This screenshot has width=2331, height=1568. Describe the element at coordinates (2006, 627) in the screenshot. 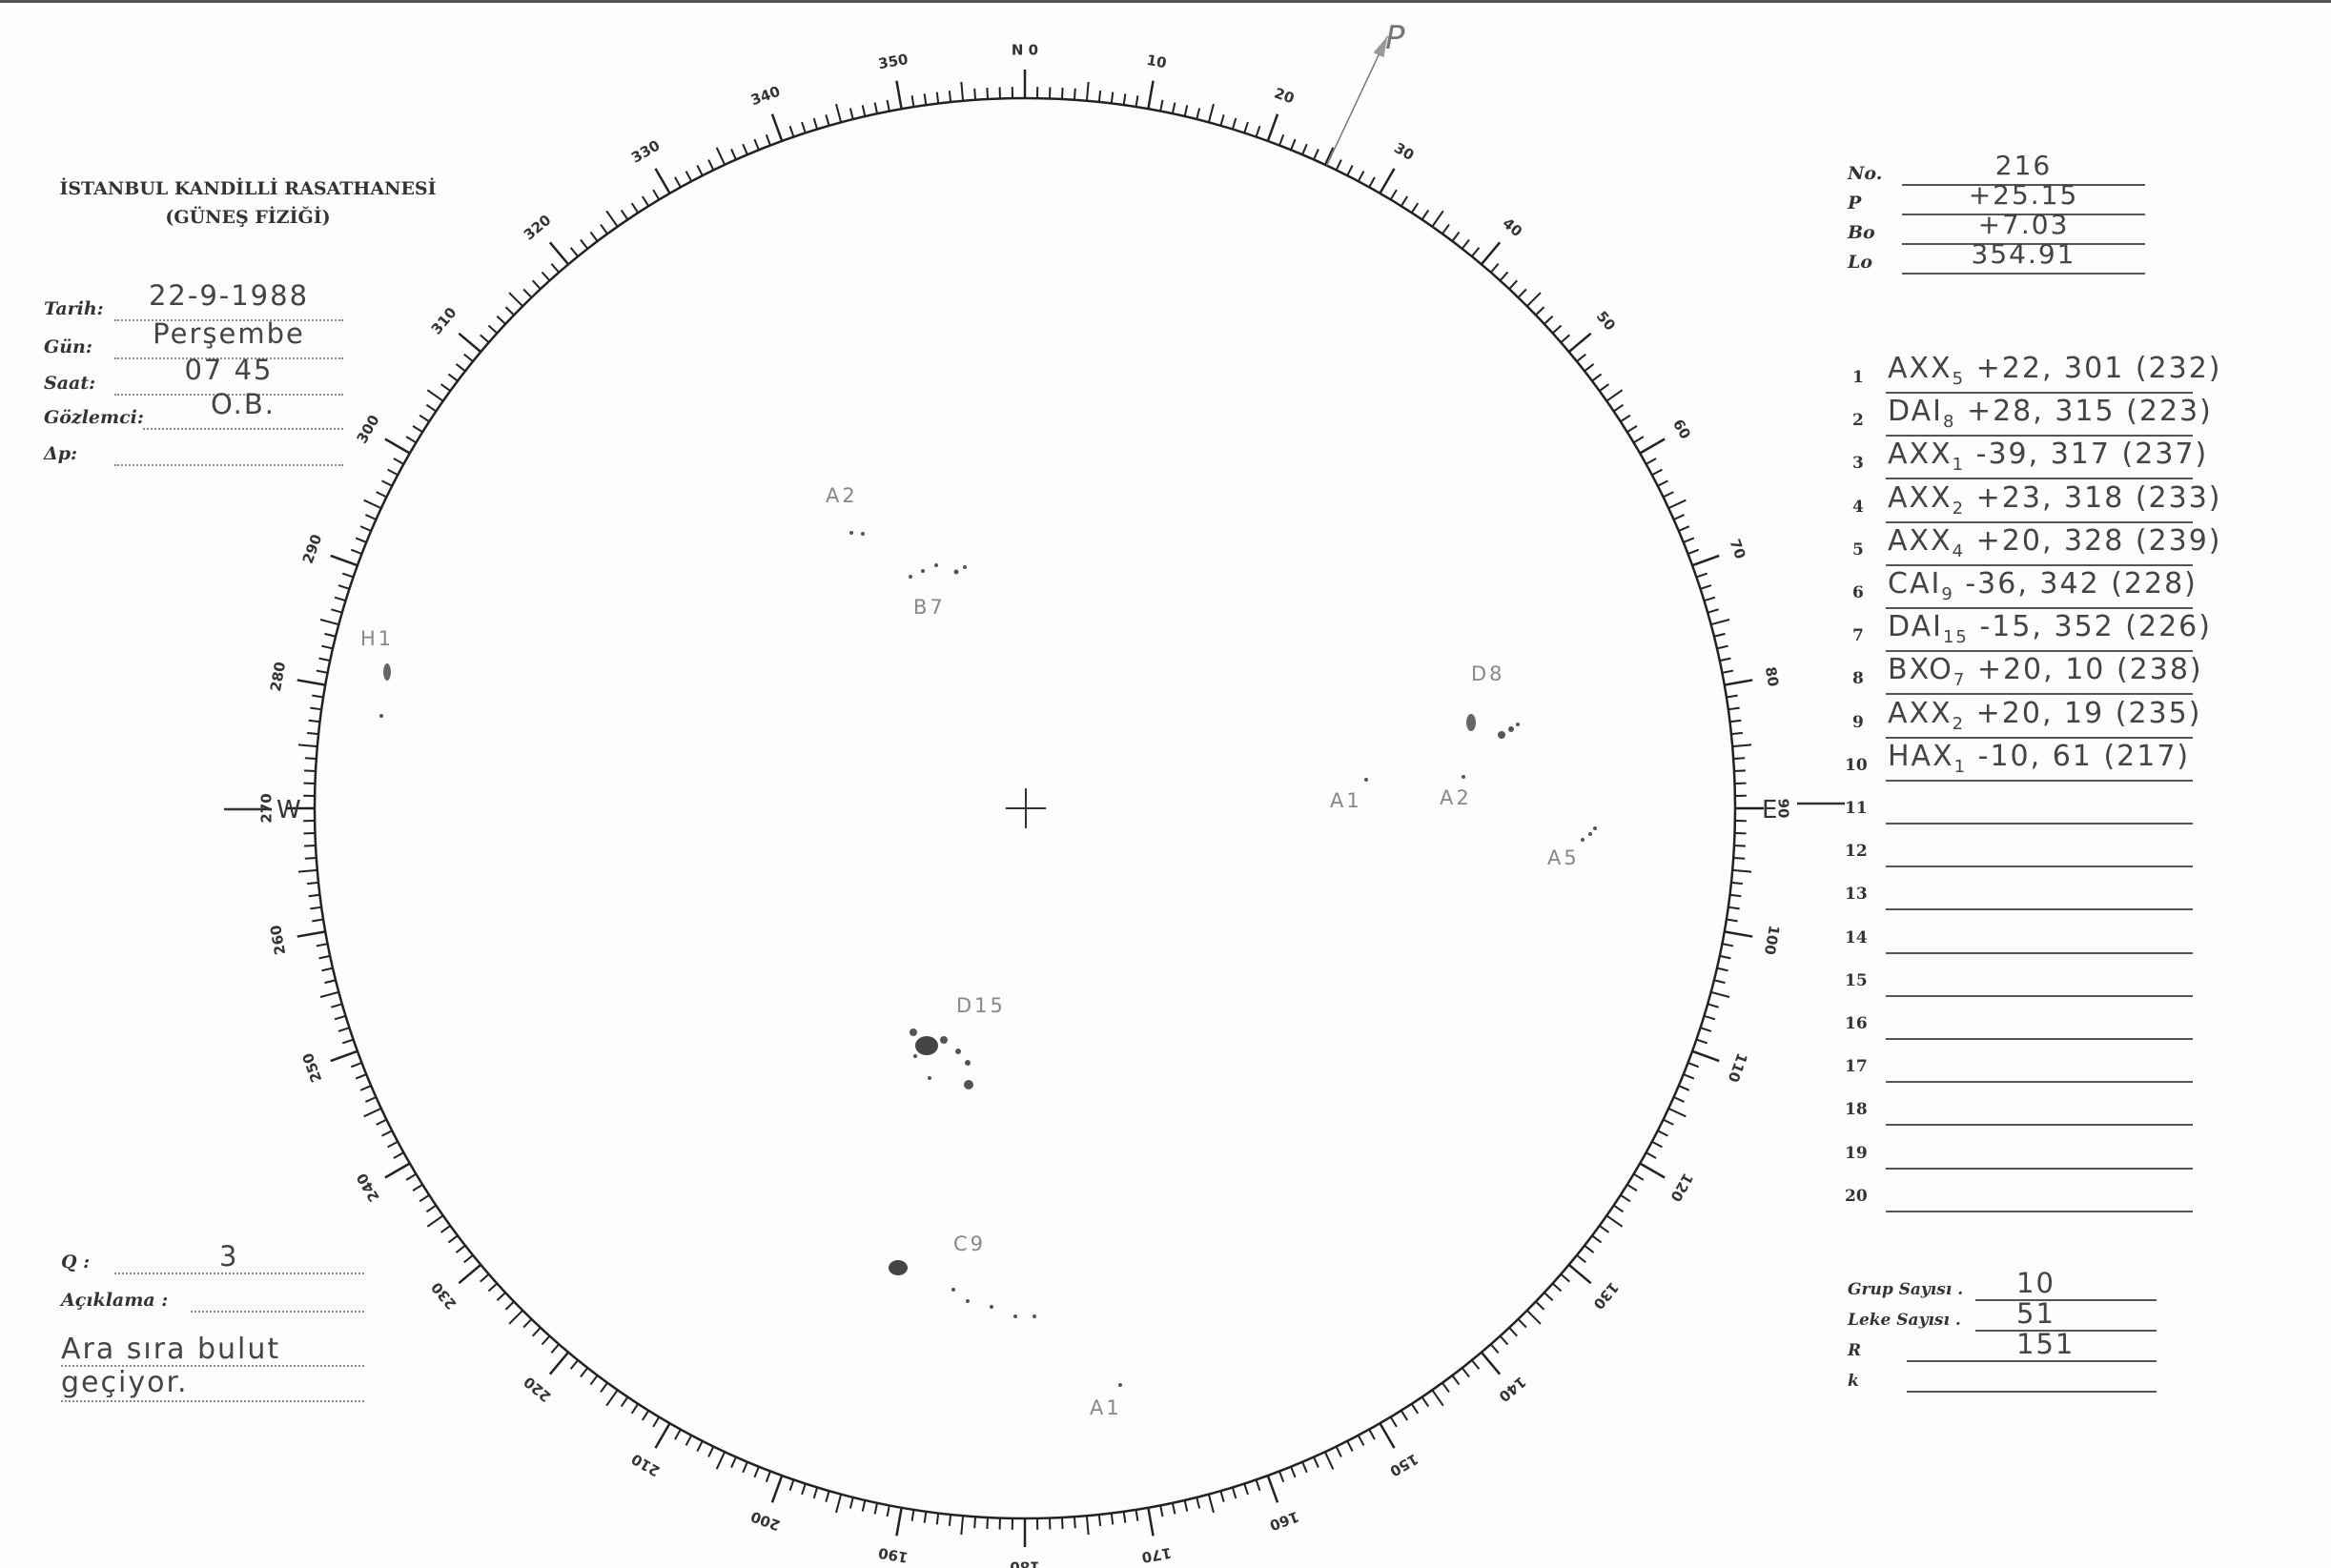

I see `group-latitude: -15` at that location.